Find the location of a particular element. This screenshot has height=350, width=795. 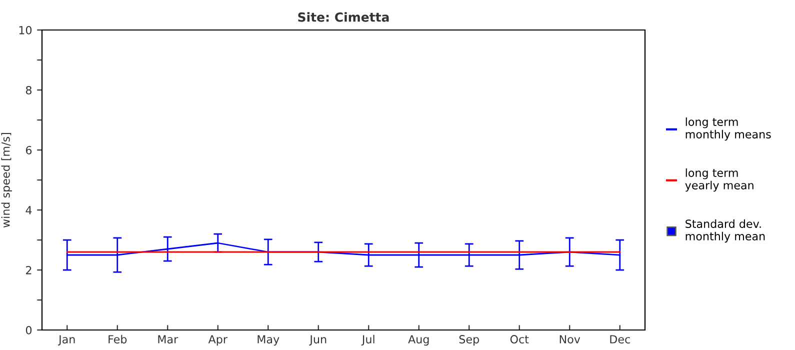

y-tick-label: 0 is located at coordinates (29, 330).